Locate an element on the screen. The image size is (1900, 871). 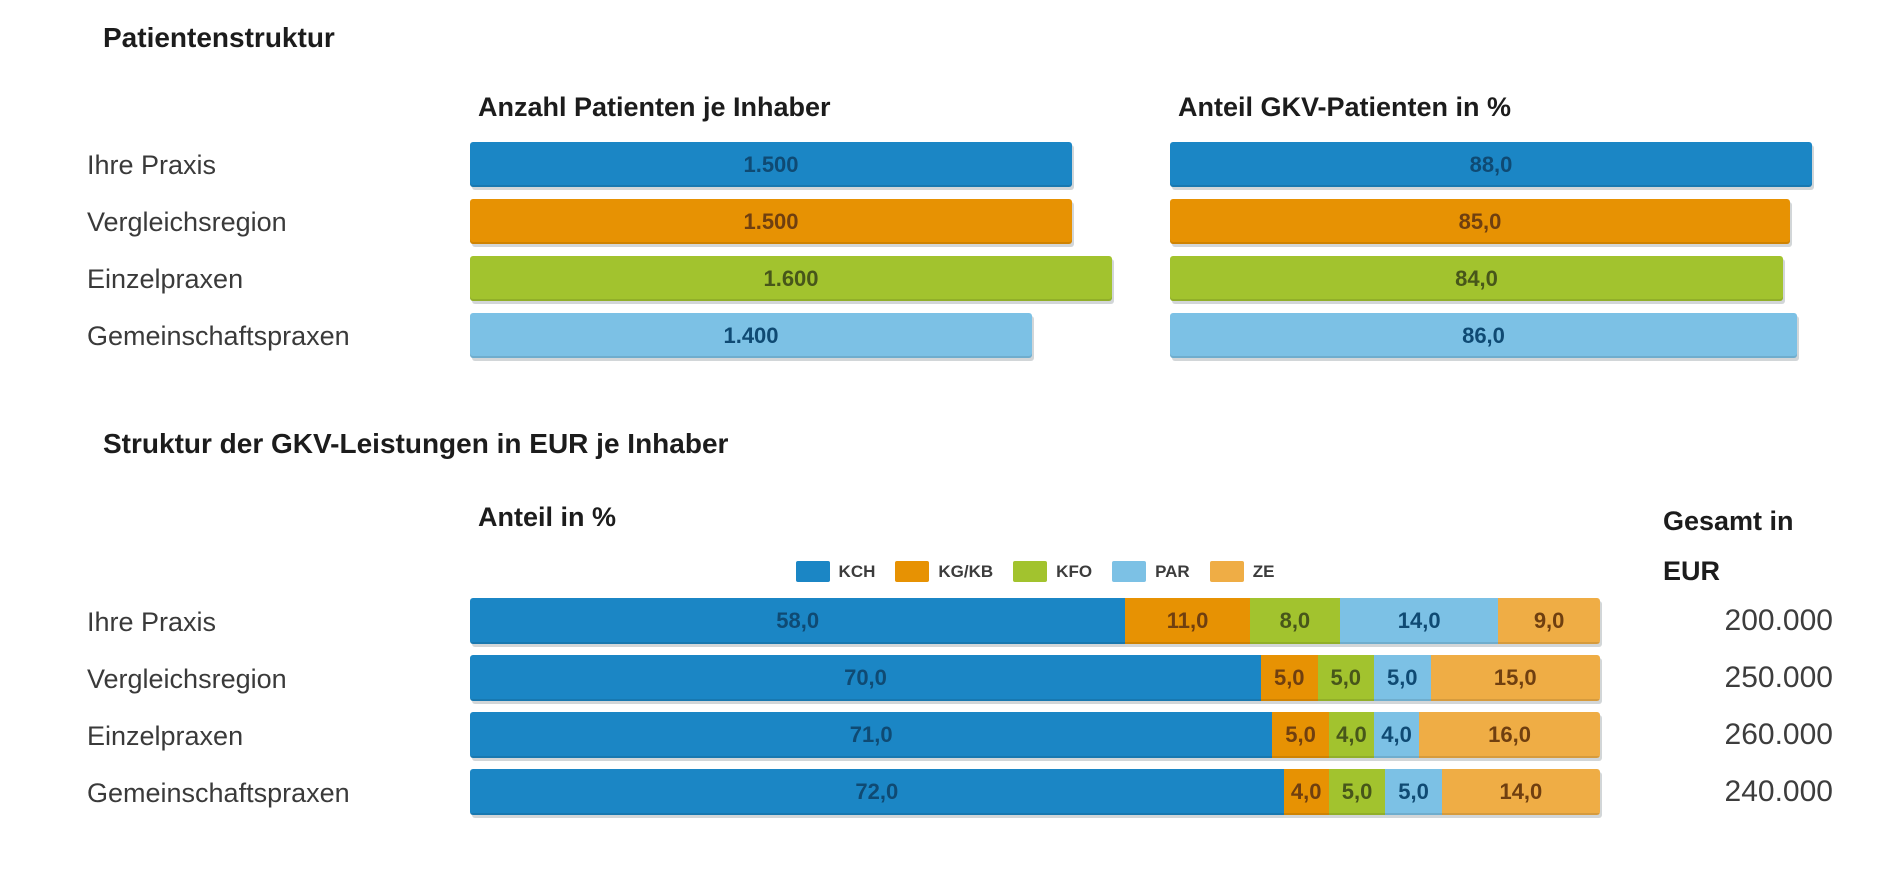
segment-ze: 15,0 is located at coordinates (1515, 678).